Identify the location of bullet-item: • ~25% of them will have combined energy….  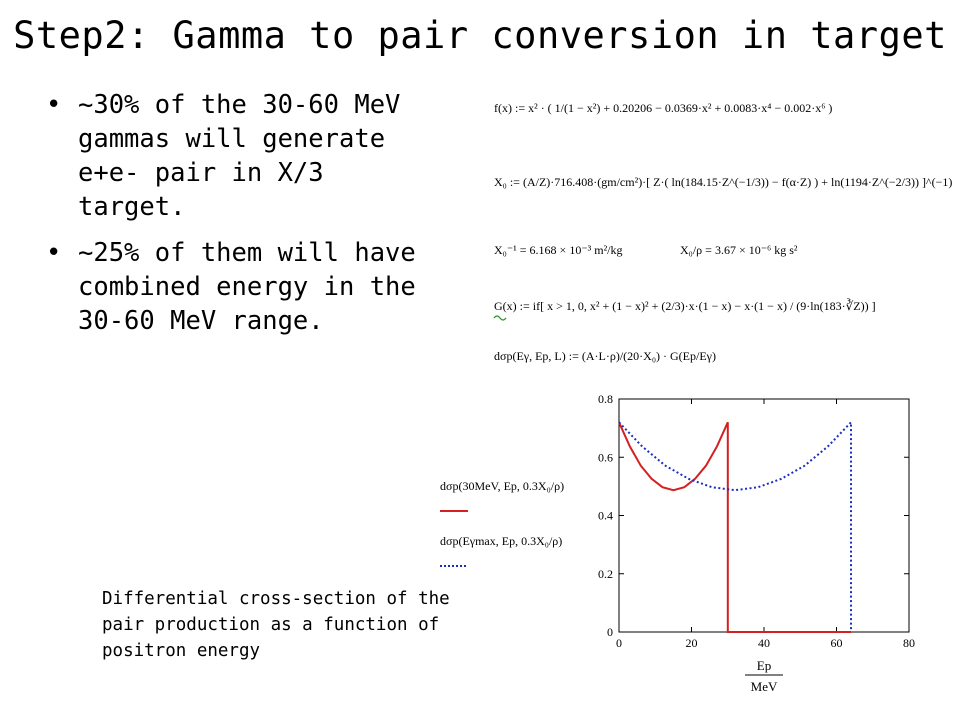
(242, 287).